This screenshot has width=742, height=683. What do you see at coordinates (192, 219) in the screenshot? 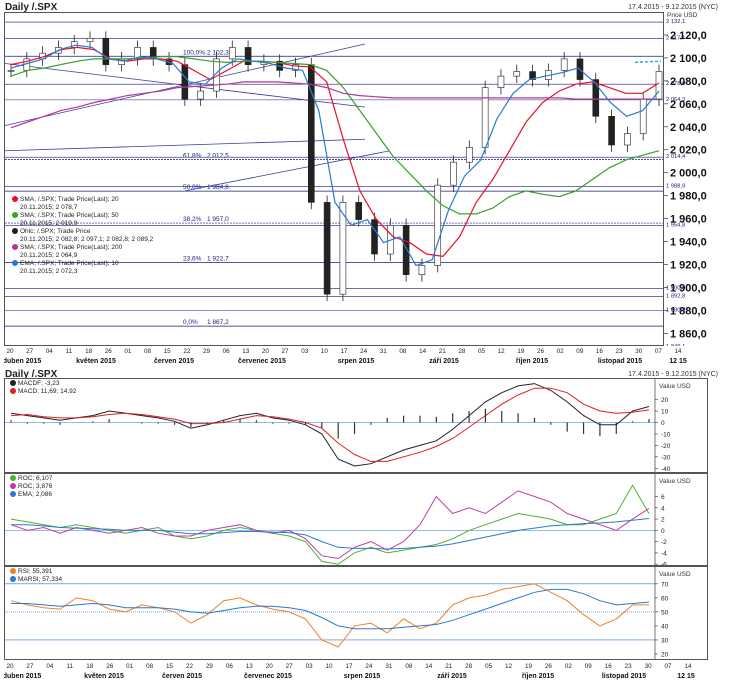
I see `fib-label: 38,2%` at bounding box center [192, 219].